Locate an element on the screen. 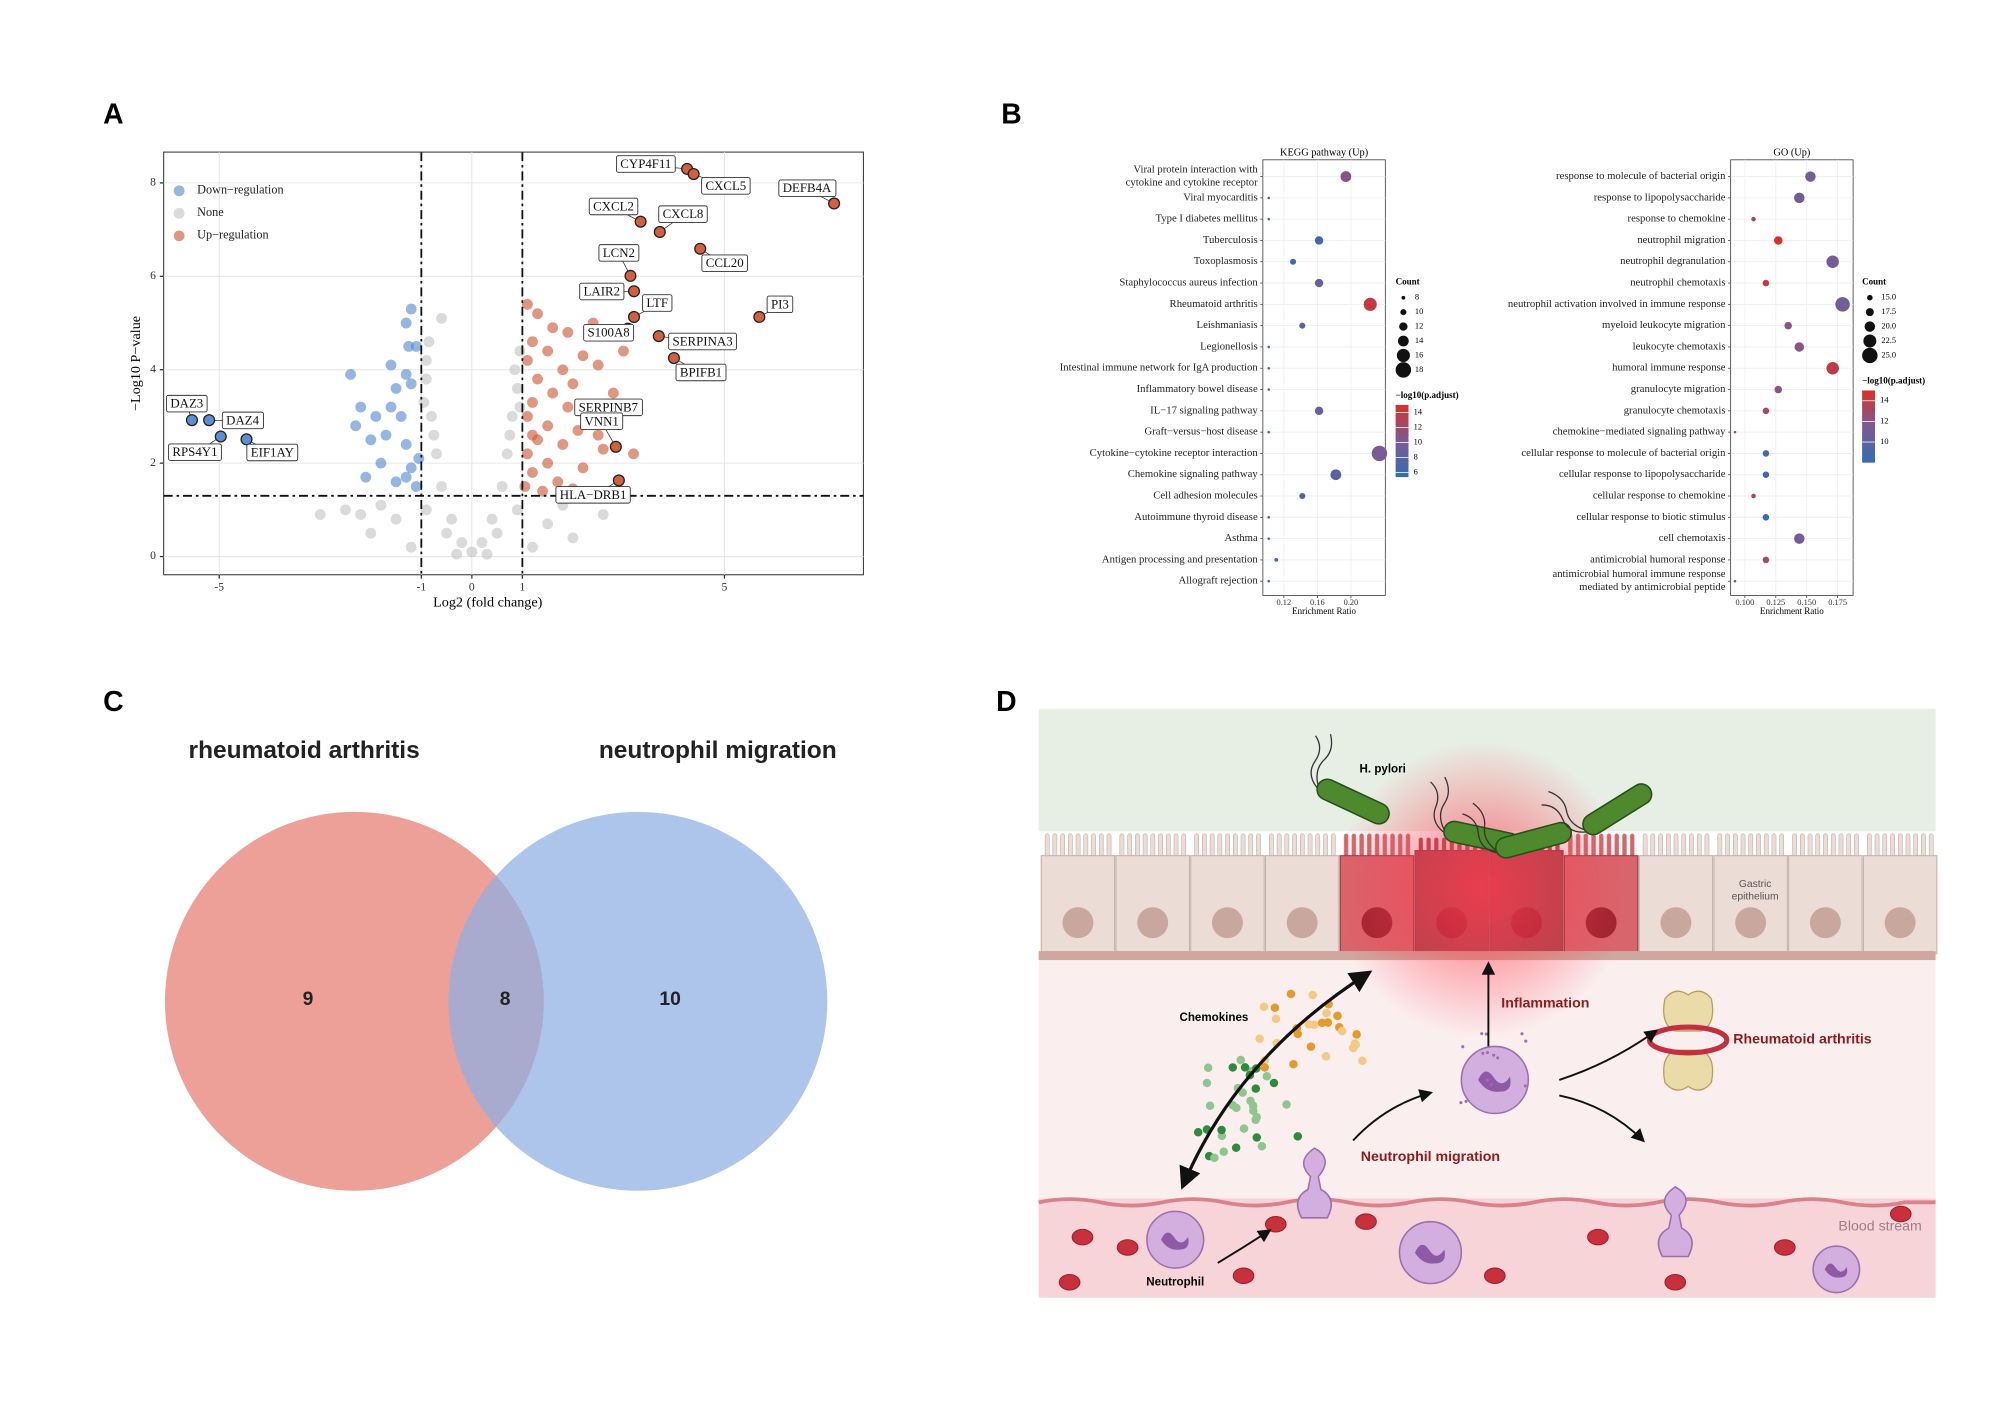 This screenshot has height=1415, width=2000. category-label: Inflammatory bowel disease is located at coordinates (1197, 389).